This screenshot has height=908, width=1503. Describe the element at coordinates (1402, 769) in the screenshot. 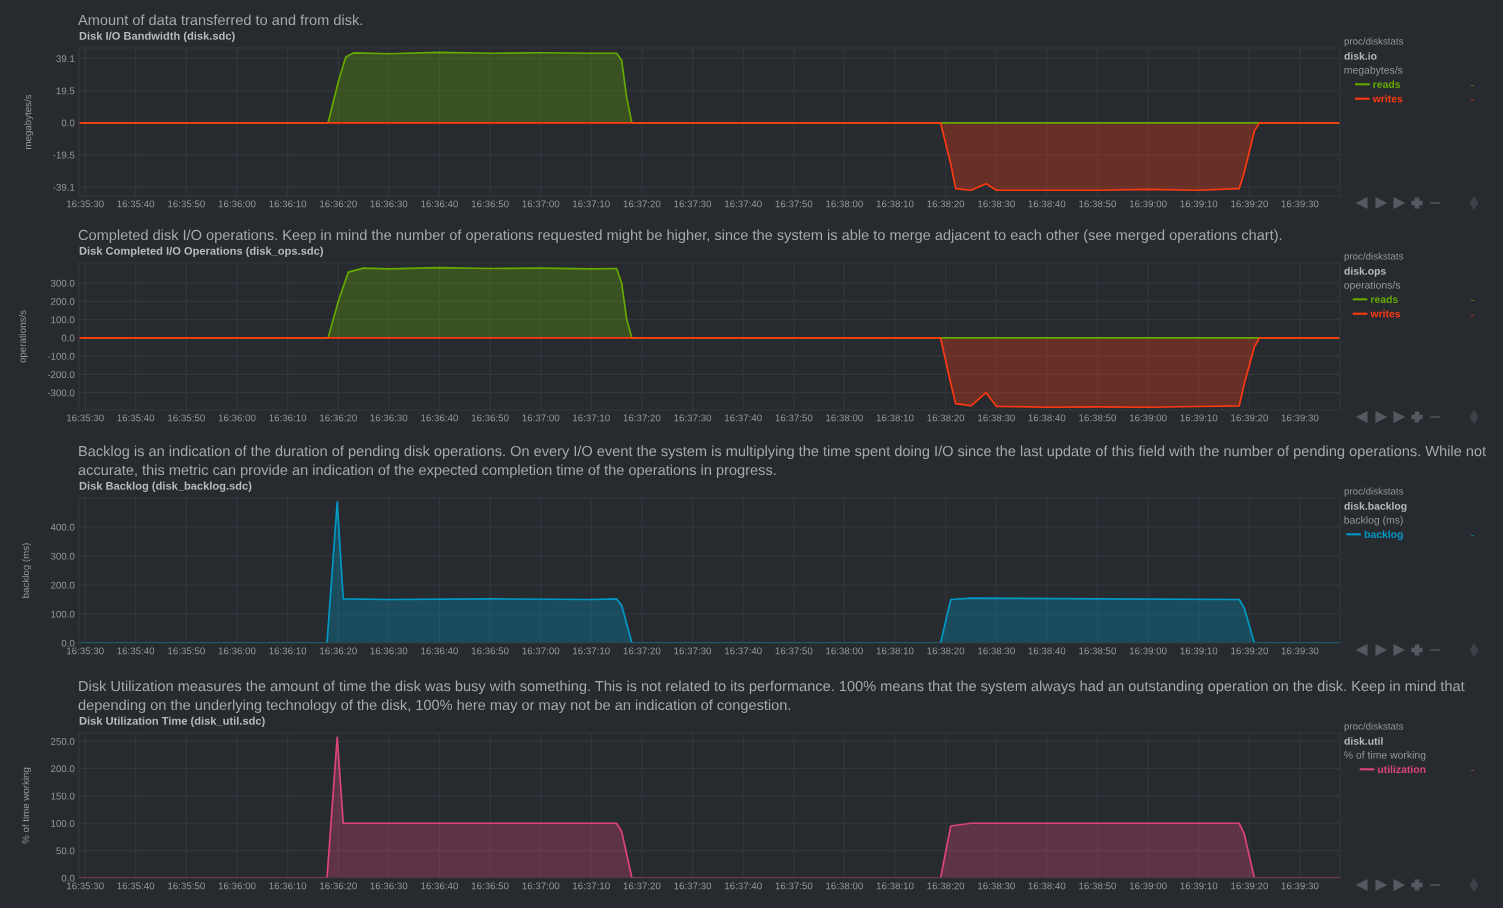

I see `legend-label: utilization` at that location.